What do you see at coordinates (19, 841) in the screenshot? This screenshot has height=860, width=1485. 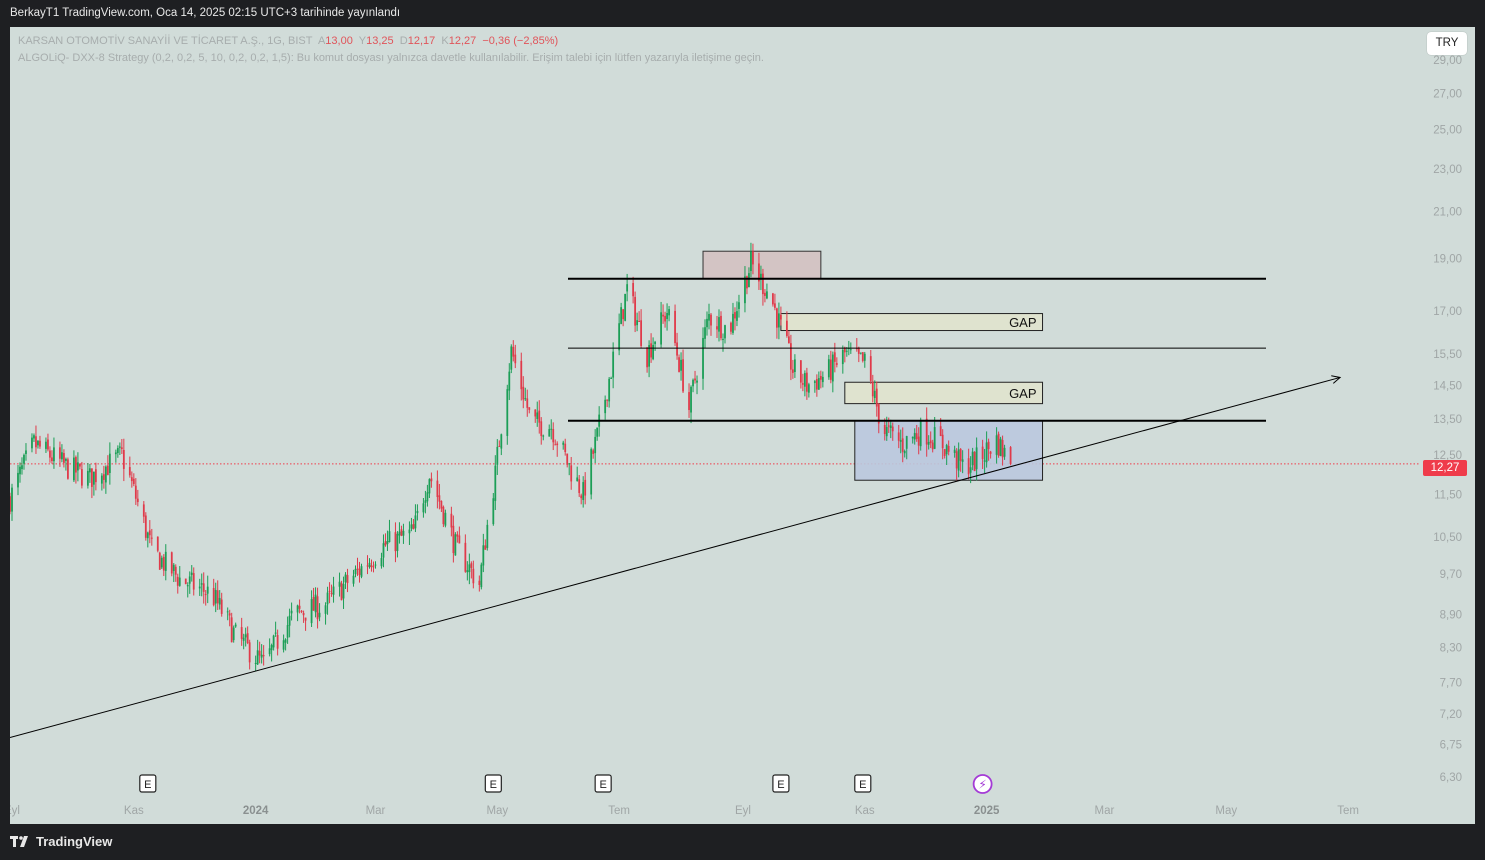 I see `tradingview-logo-icon` at bounding box center [19, 841].